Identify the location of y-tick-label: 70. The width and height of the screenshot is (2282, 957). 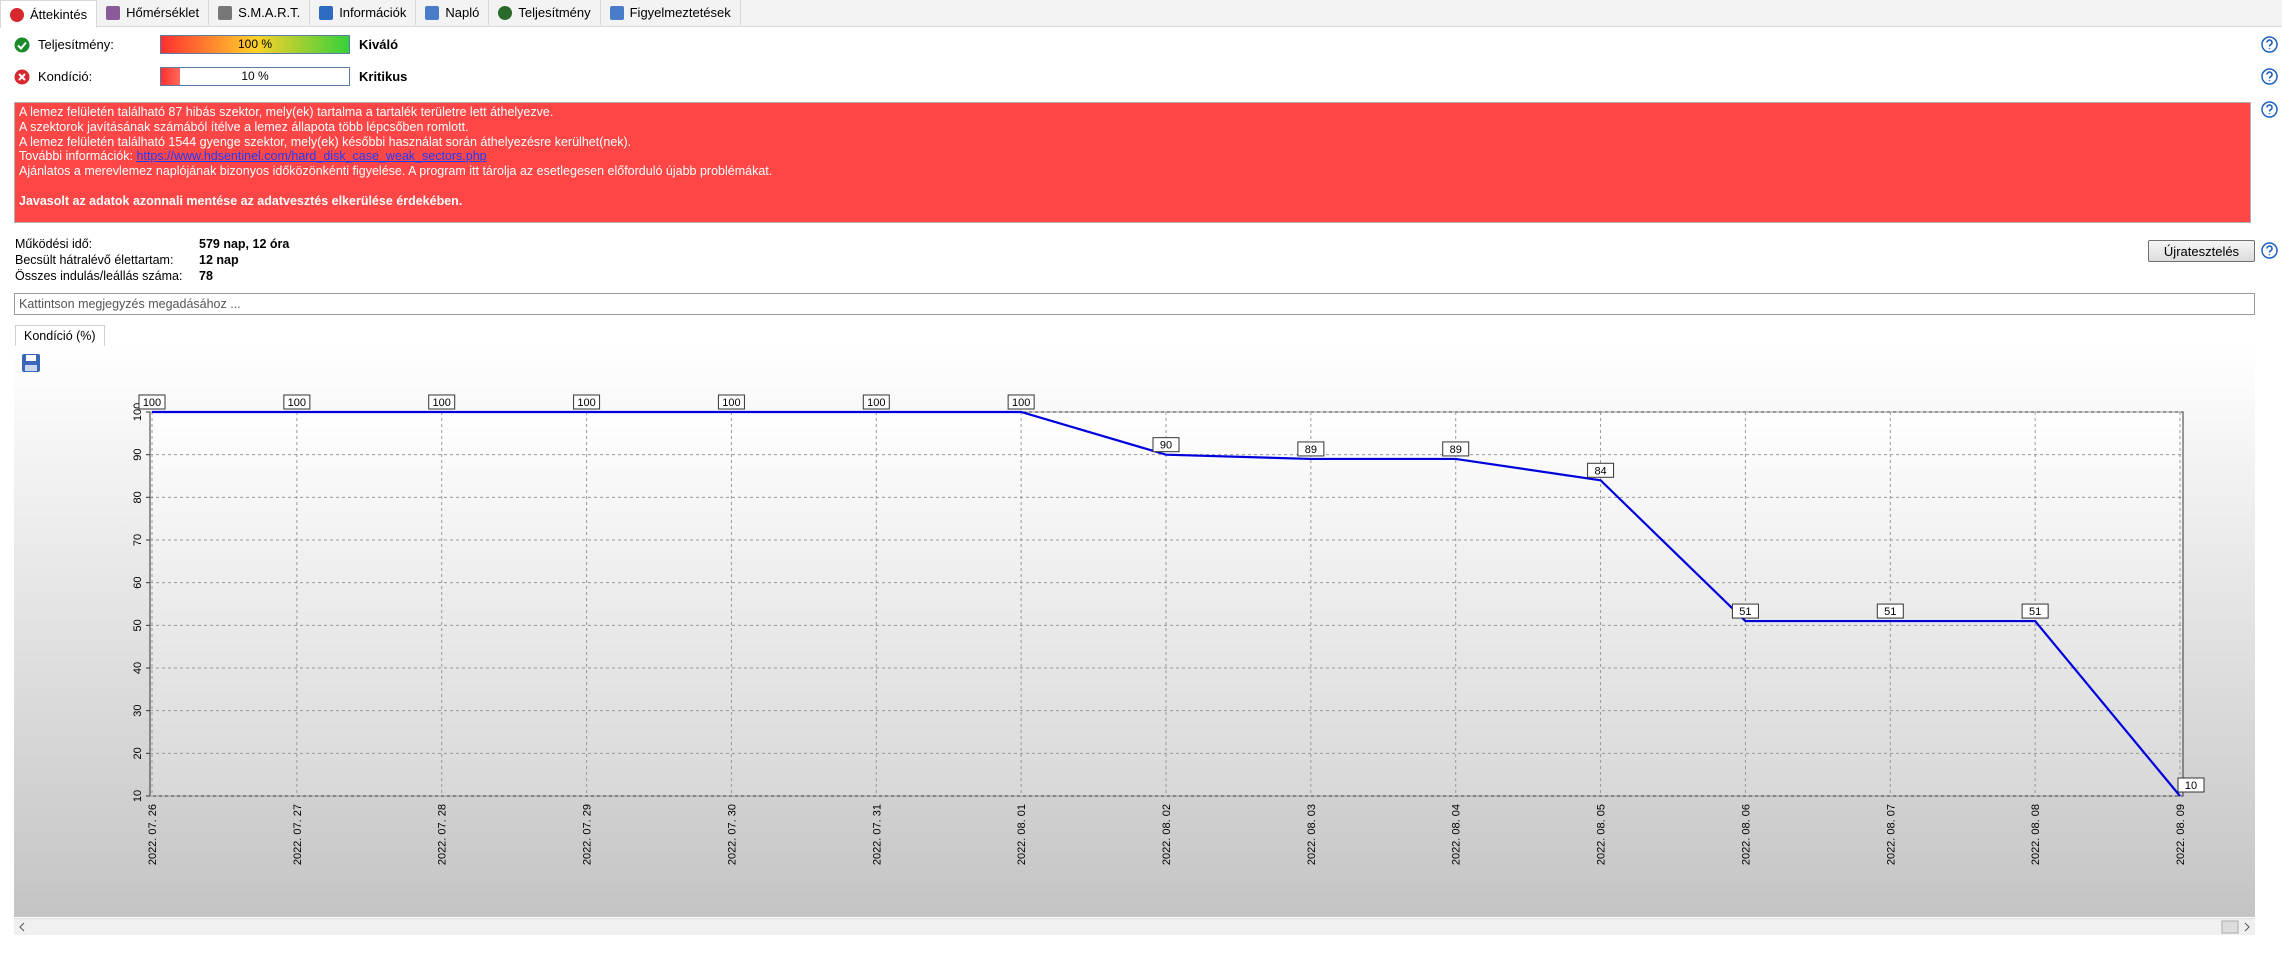
(138, 540).